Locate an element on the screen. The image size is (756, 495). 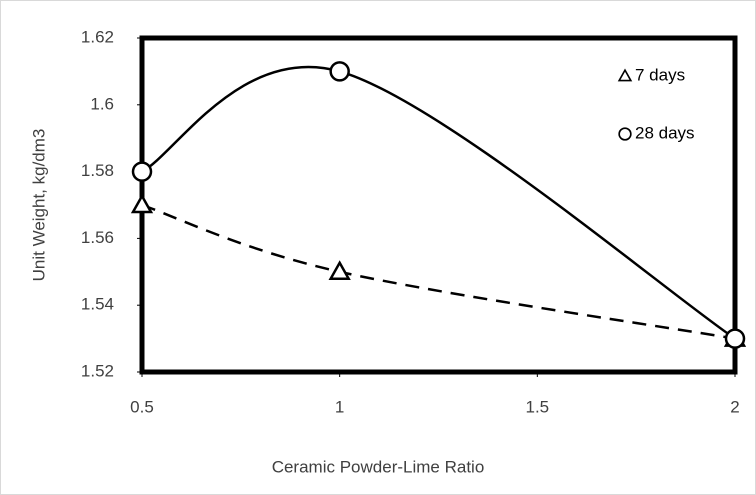
y-tick-label: 1.62 is located at coordinates (97, 36).